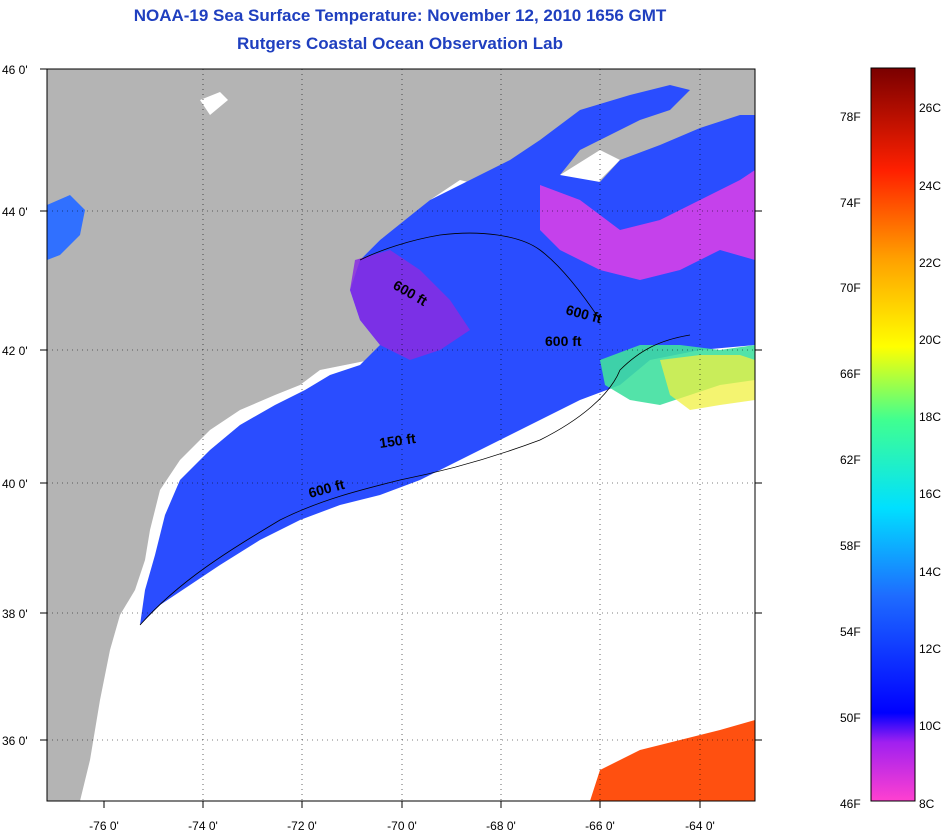 The height and width of the screenshot is (840, 944). I want to click on colorbar-c-label: 8C, so click(927, 804).